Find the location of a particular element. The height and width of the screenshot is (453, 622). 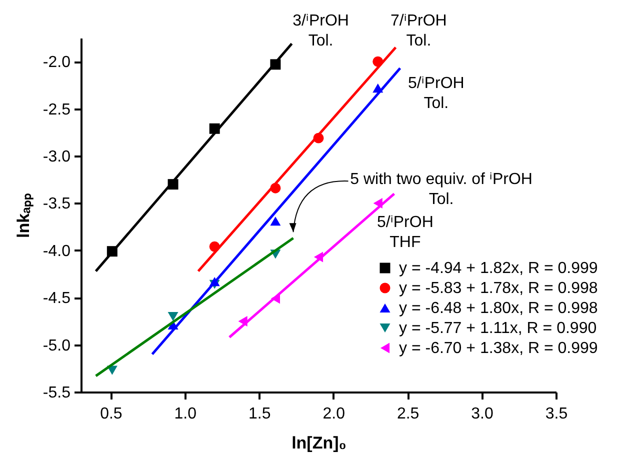

x-tick-label: 0.5 is located at coordinates (111, 414).